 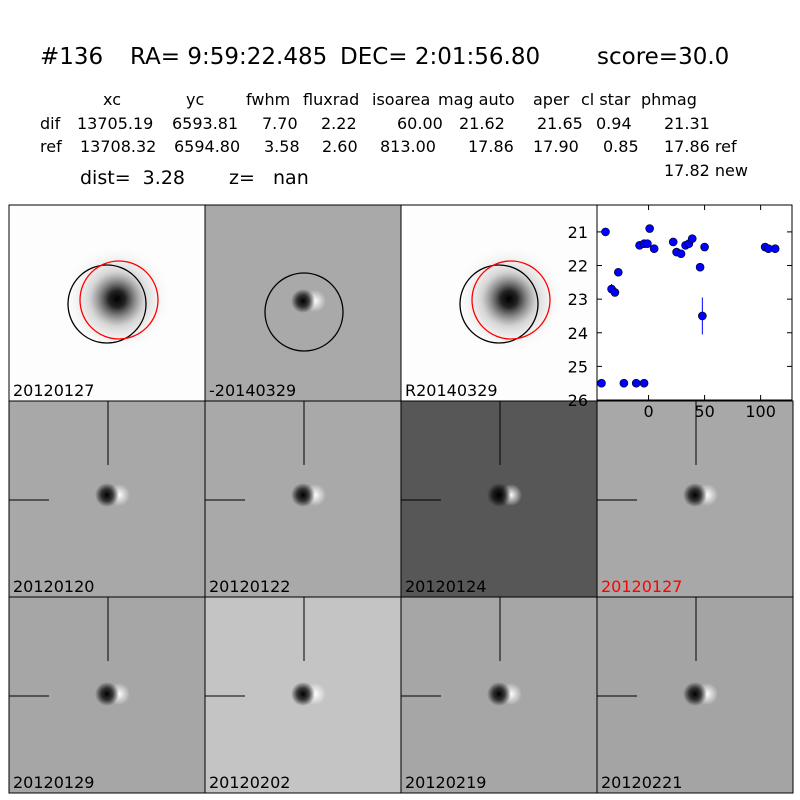 What do you see at coordinates (760, 411) in the screenshot?
I see `x-tick-label: 100` at bounding box center [760, 411].